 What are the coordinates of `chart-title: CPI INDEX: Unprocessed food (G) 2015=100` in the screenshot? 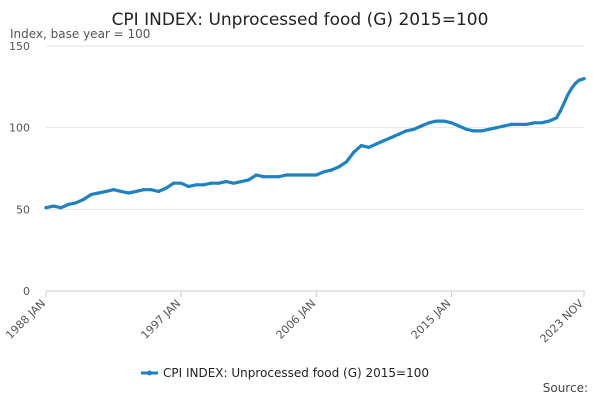 It's located at (300, 20).